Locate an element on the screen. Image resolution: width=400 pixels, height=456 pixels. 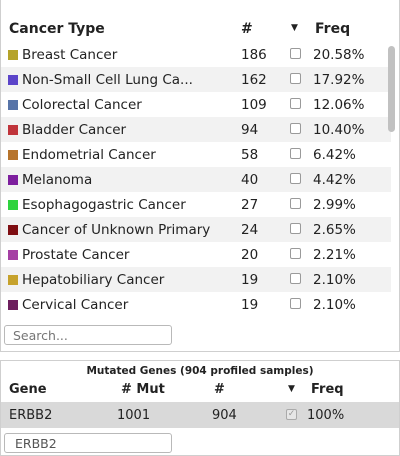
table-row: Esophagogastric Cancer 27 2.99% is located at coordinates (196, 204).